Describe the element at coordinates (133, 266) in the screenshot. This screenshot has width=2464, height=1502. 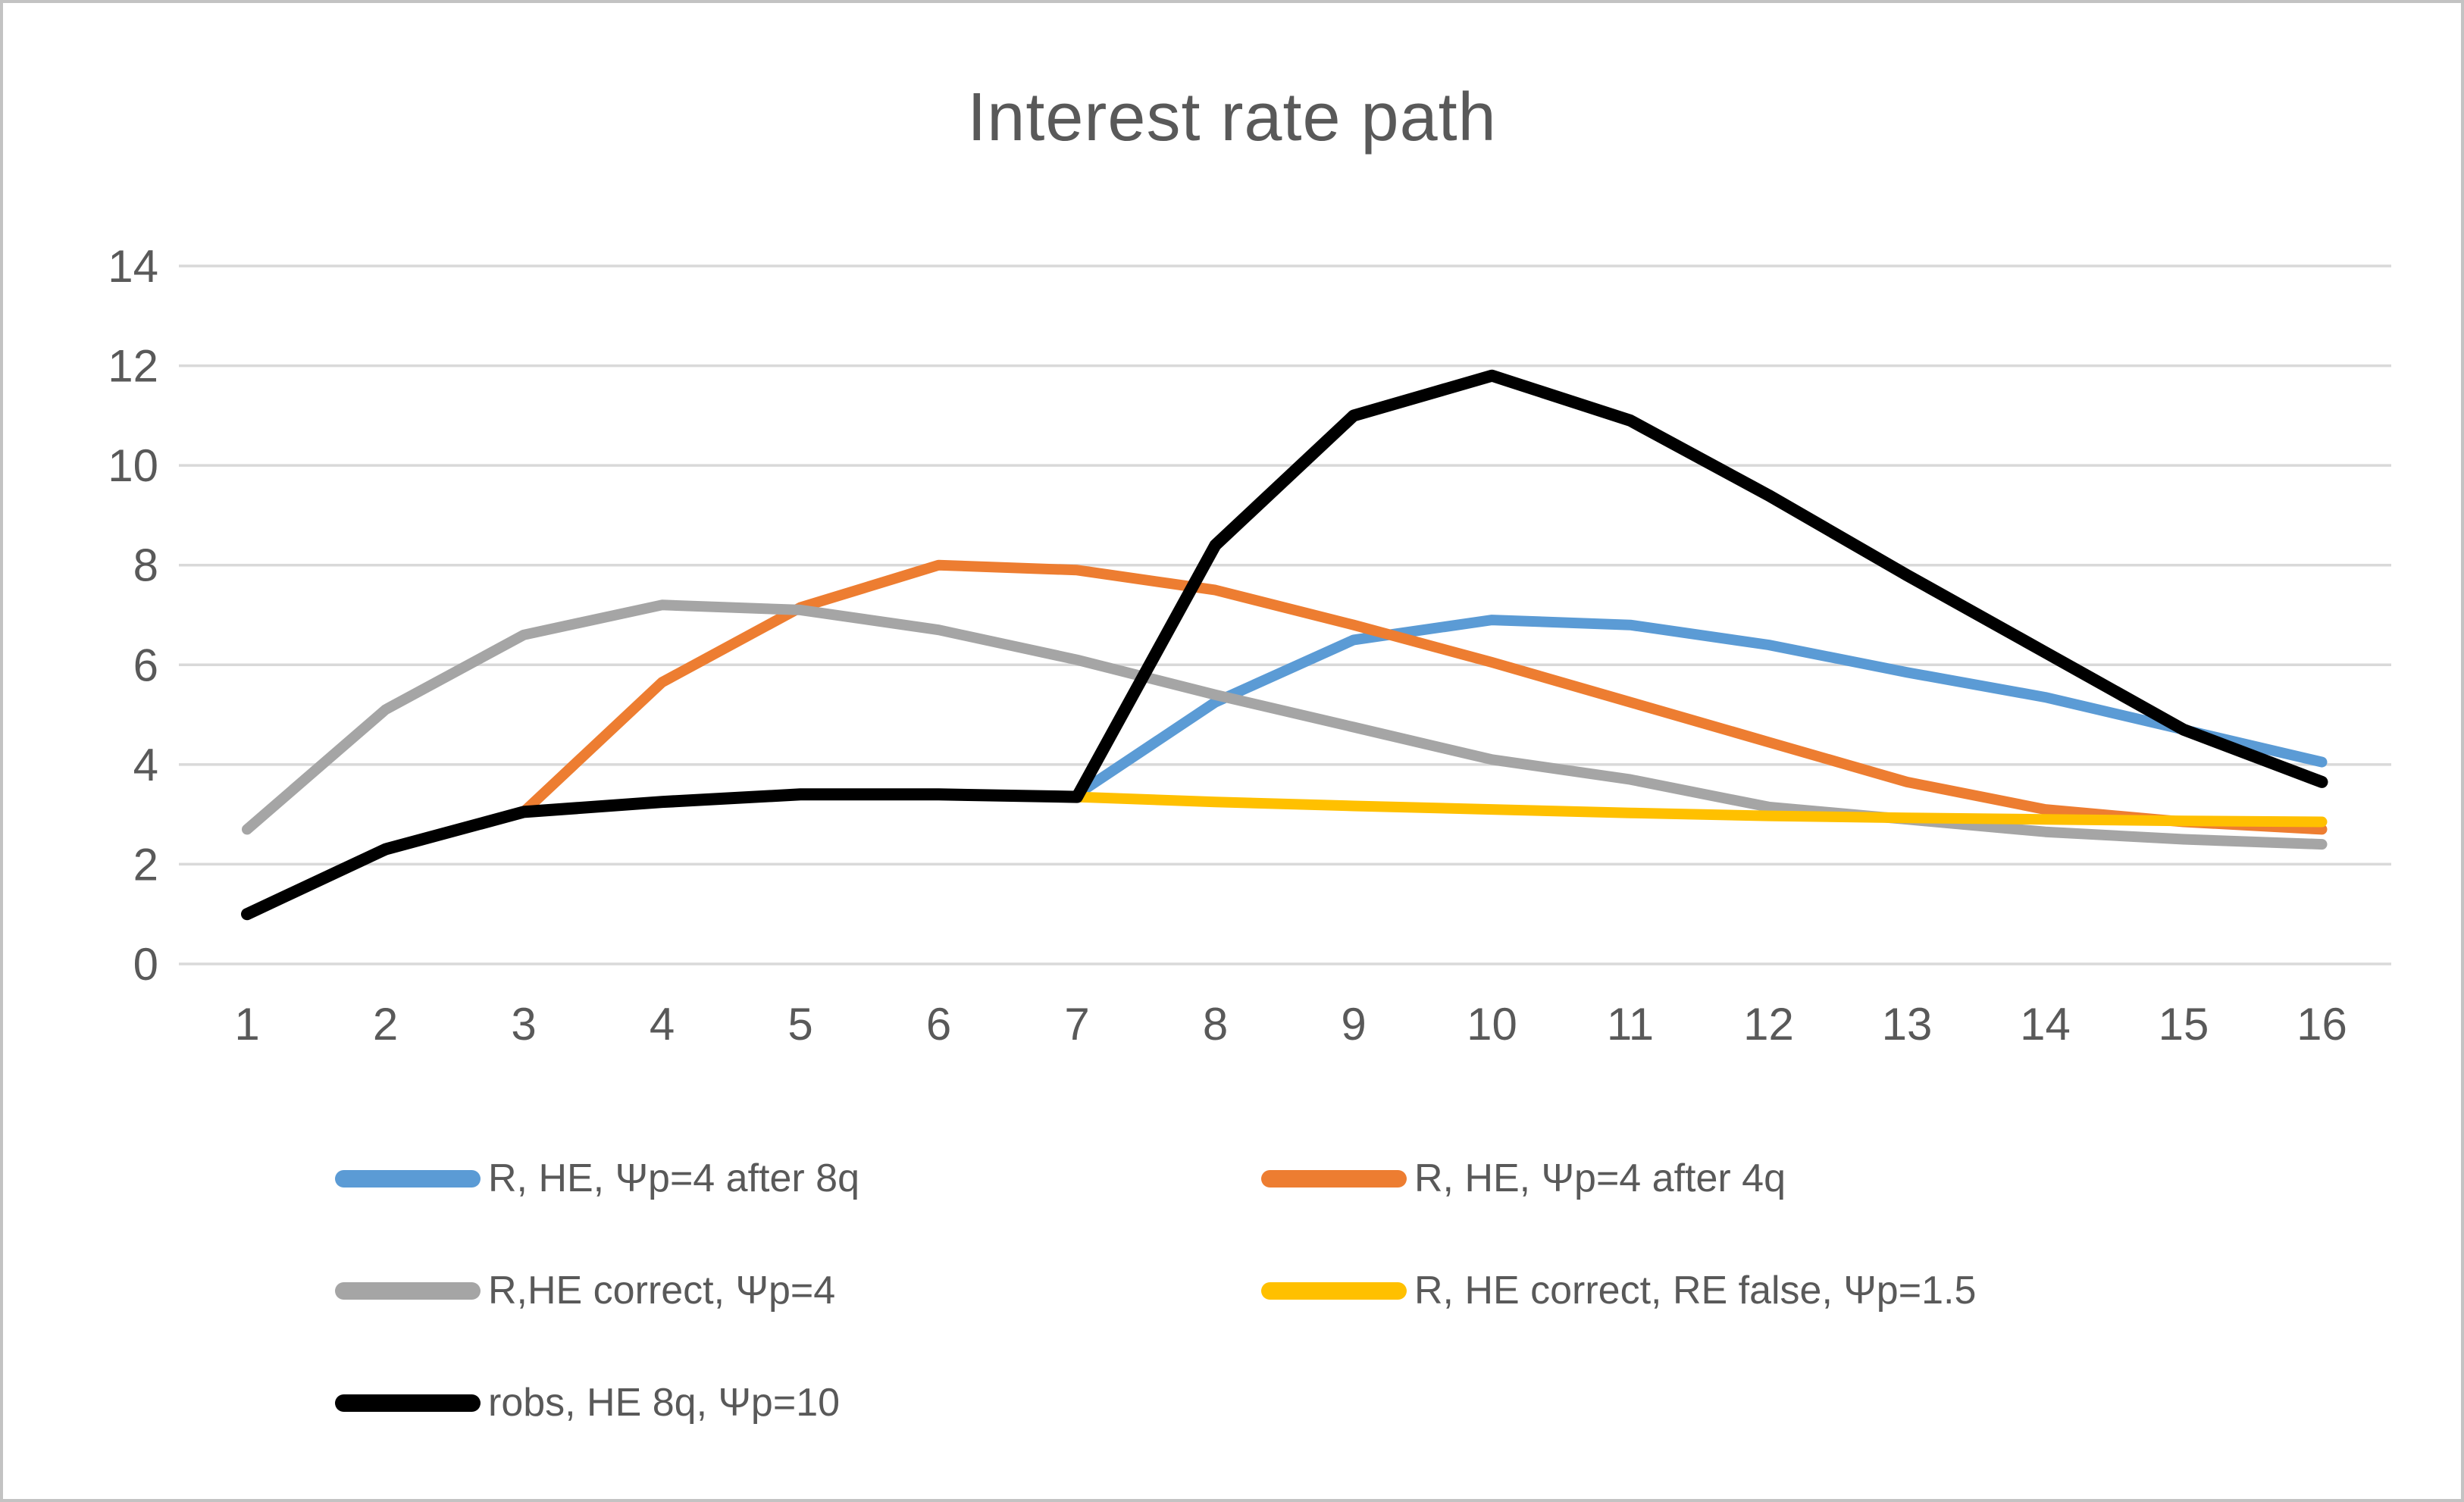
I see `y-tick-label: 14` at that location.